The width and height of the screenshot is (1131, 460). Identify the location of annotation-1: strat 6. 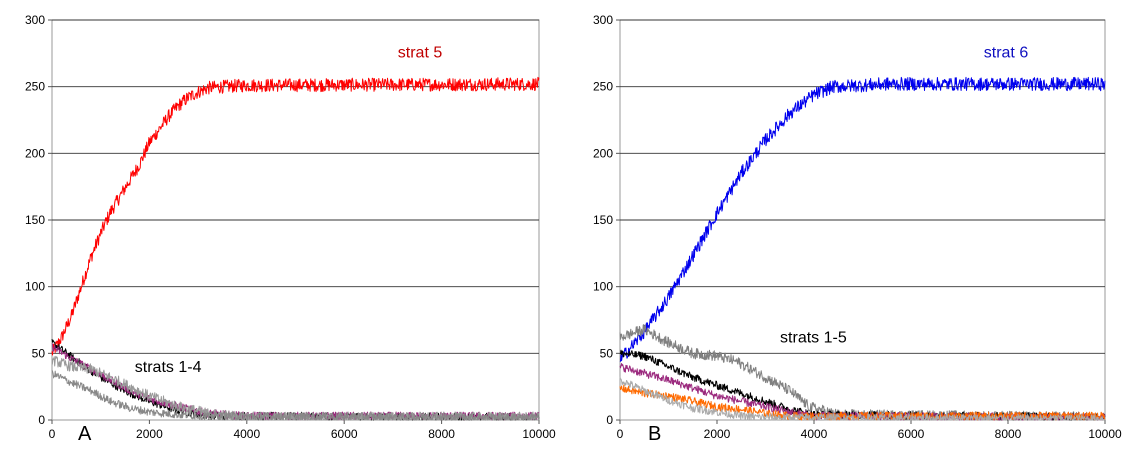
(1006, 52).